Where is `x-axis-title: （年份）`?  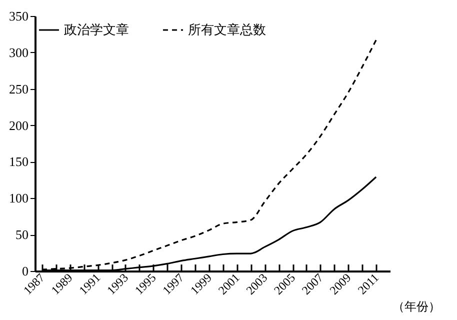
x-axis-title: （年份） is located at coordinates (416, 307).